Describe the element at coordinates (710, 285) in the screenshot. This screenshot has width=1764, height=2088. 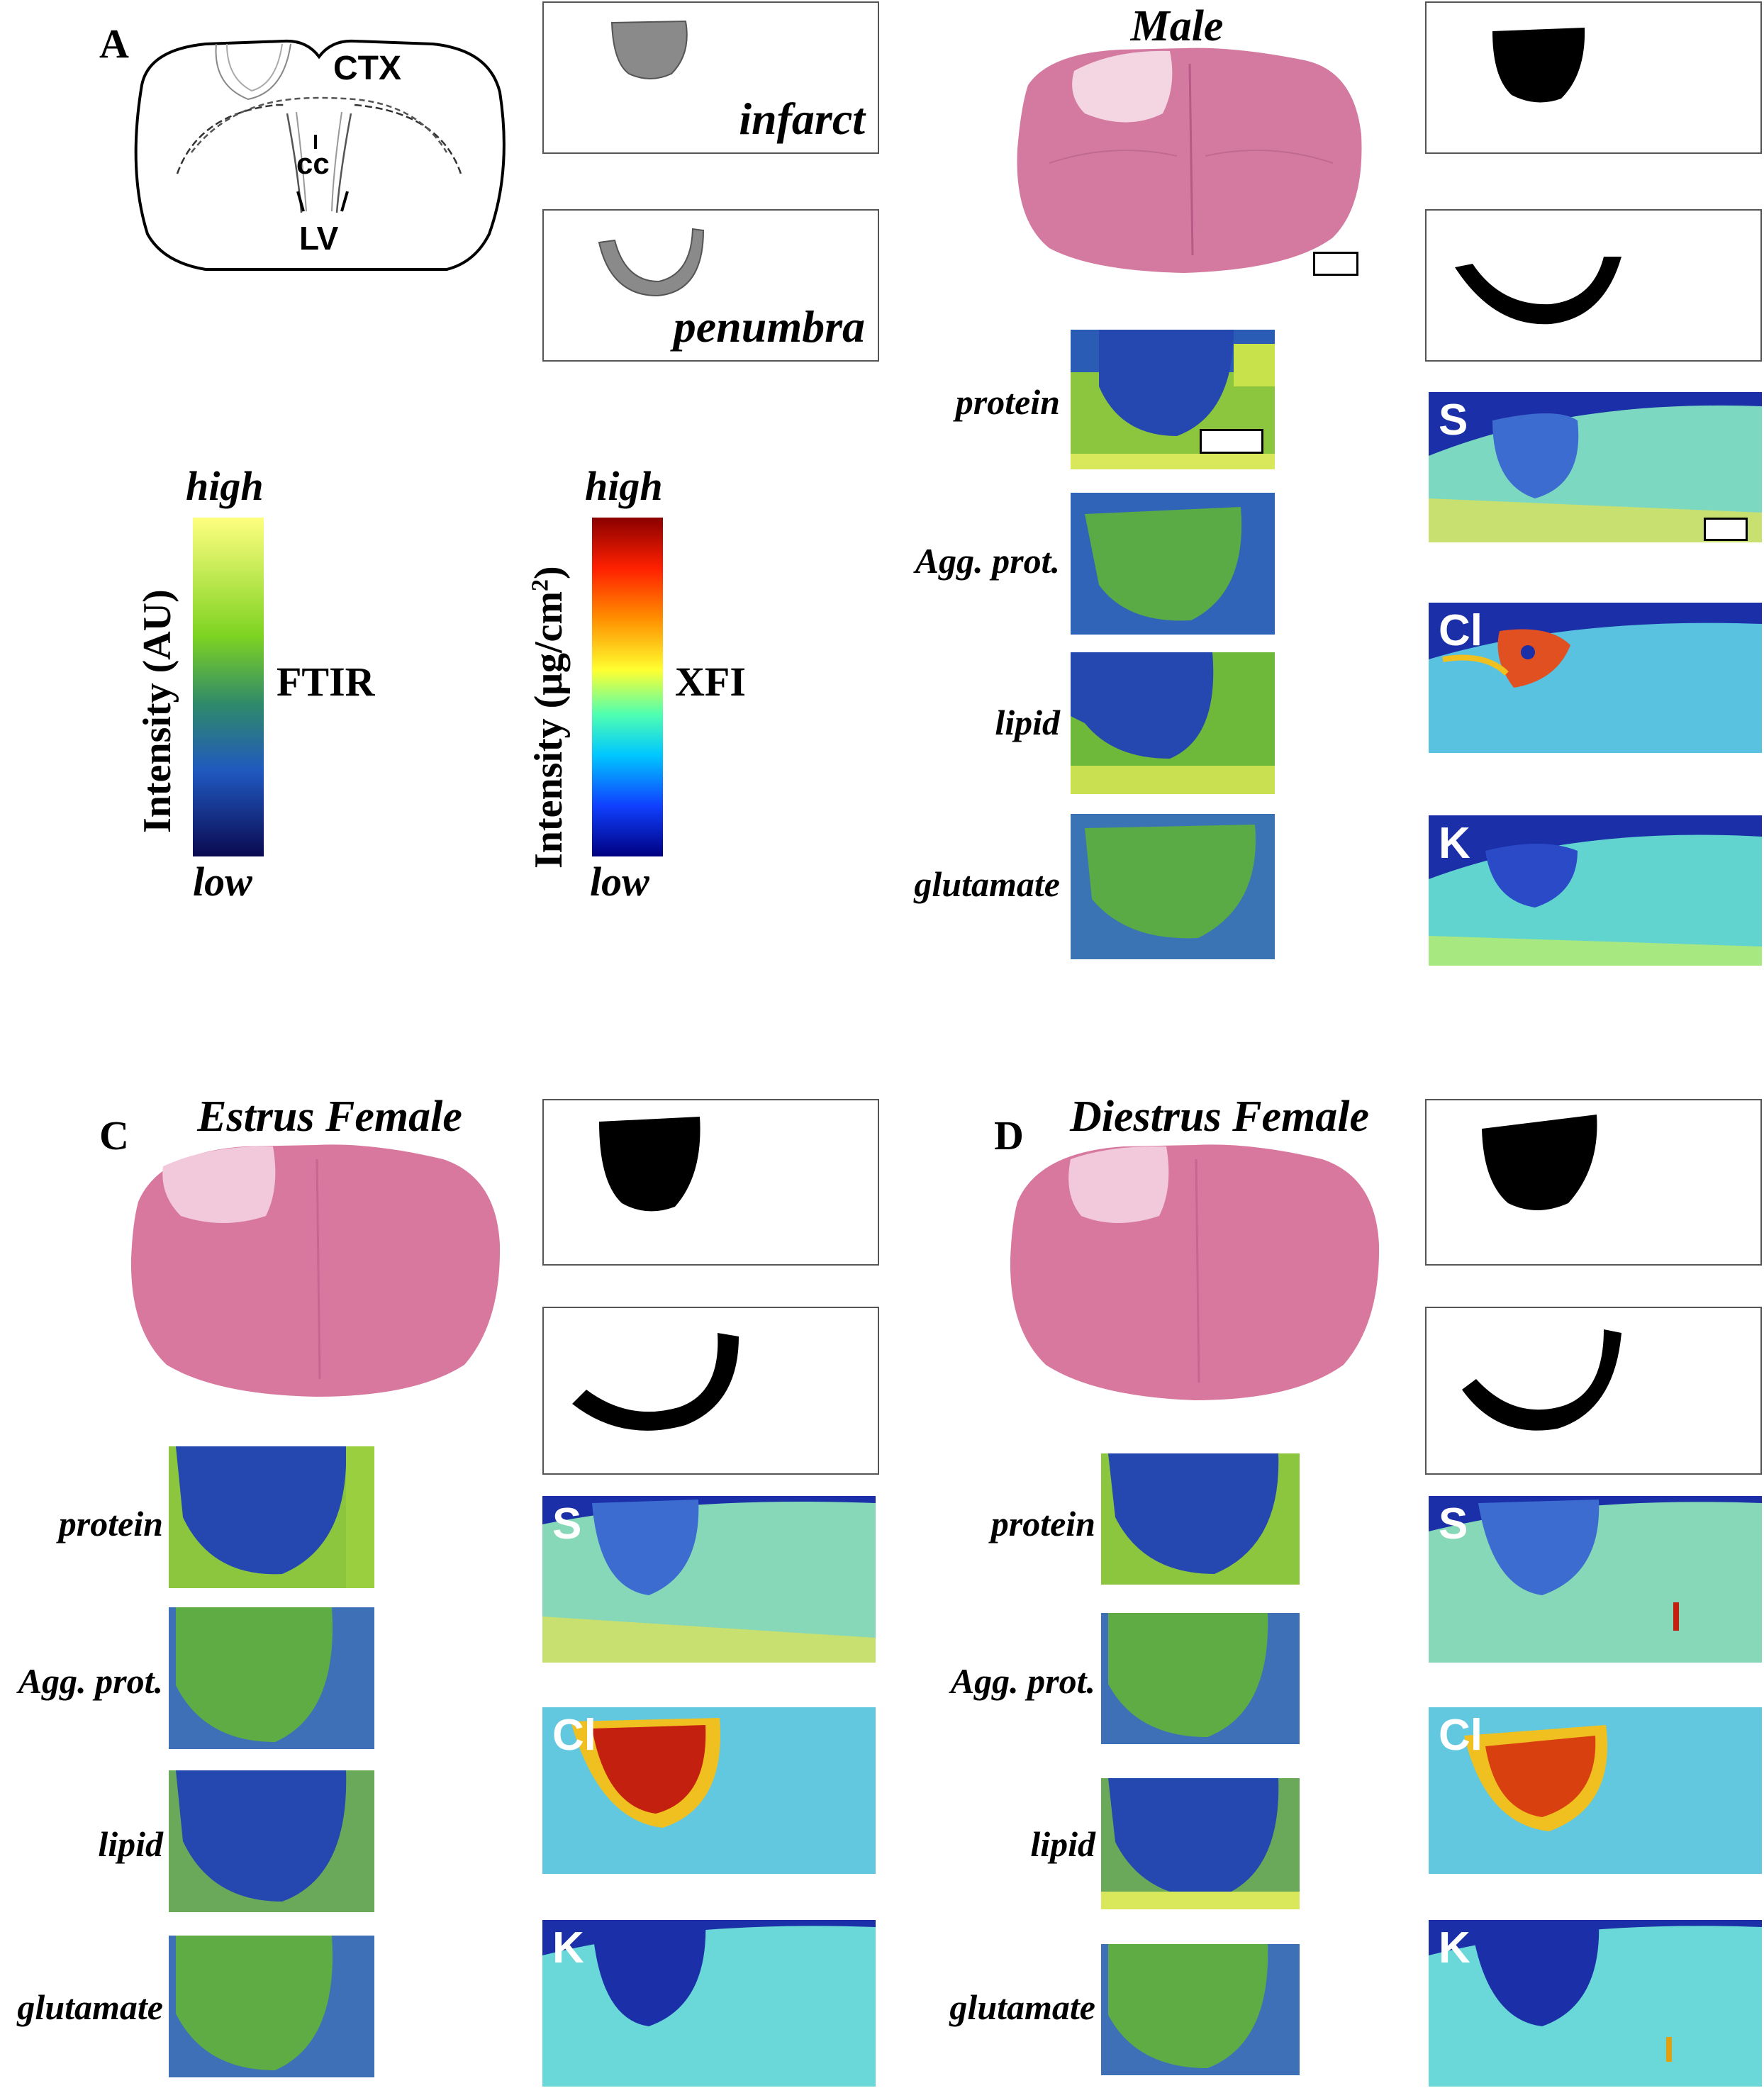
I see `penumbra-roi-box: penumbra` at that location.